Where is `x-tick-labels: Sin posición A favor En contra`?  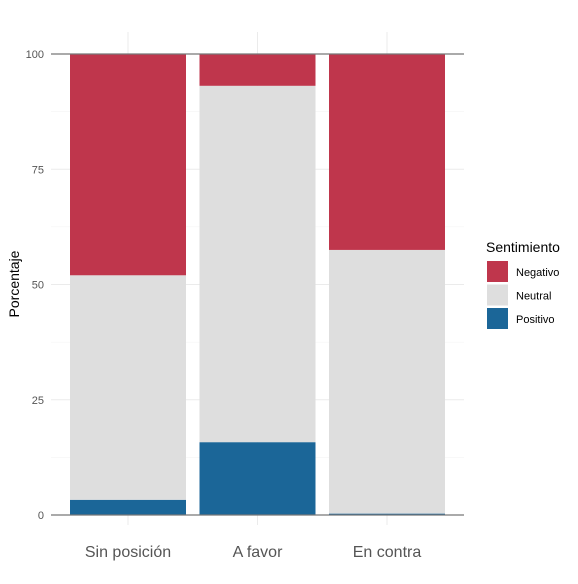
x-tick-labels: Sin posición A favor En contra is located at coordinates (253, 552).